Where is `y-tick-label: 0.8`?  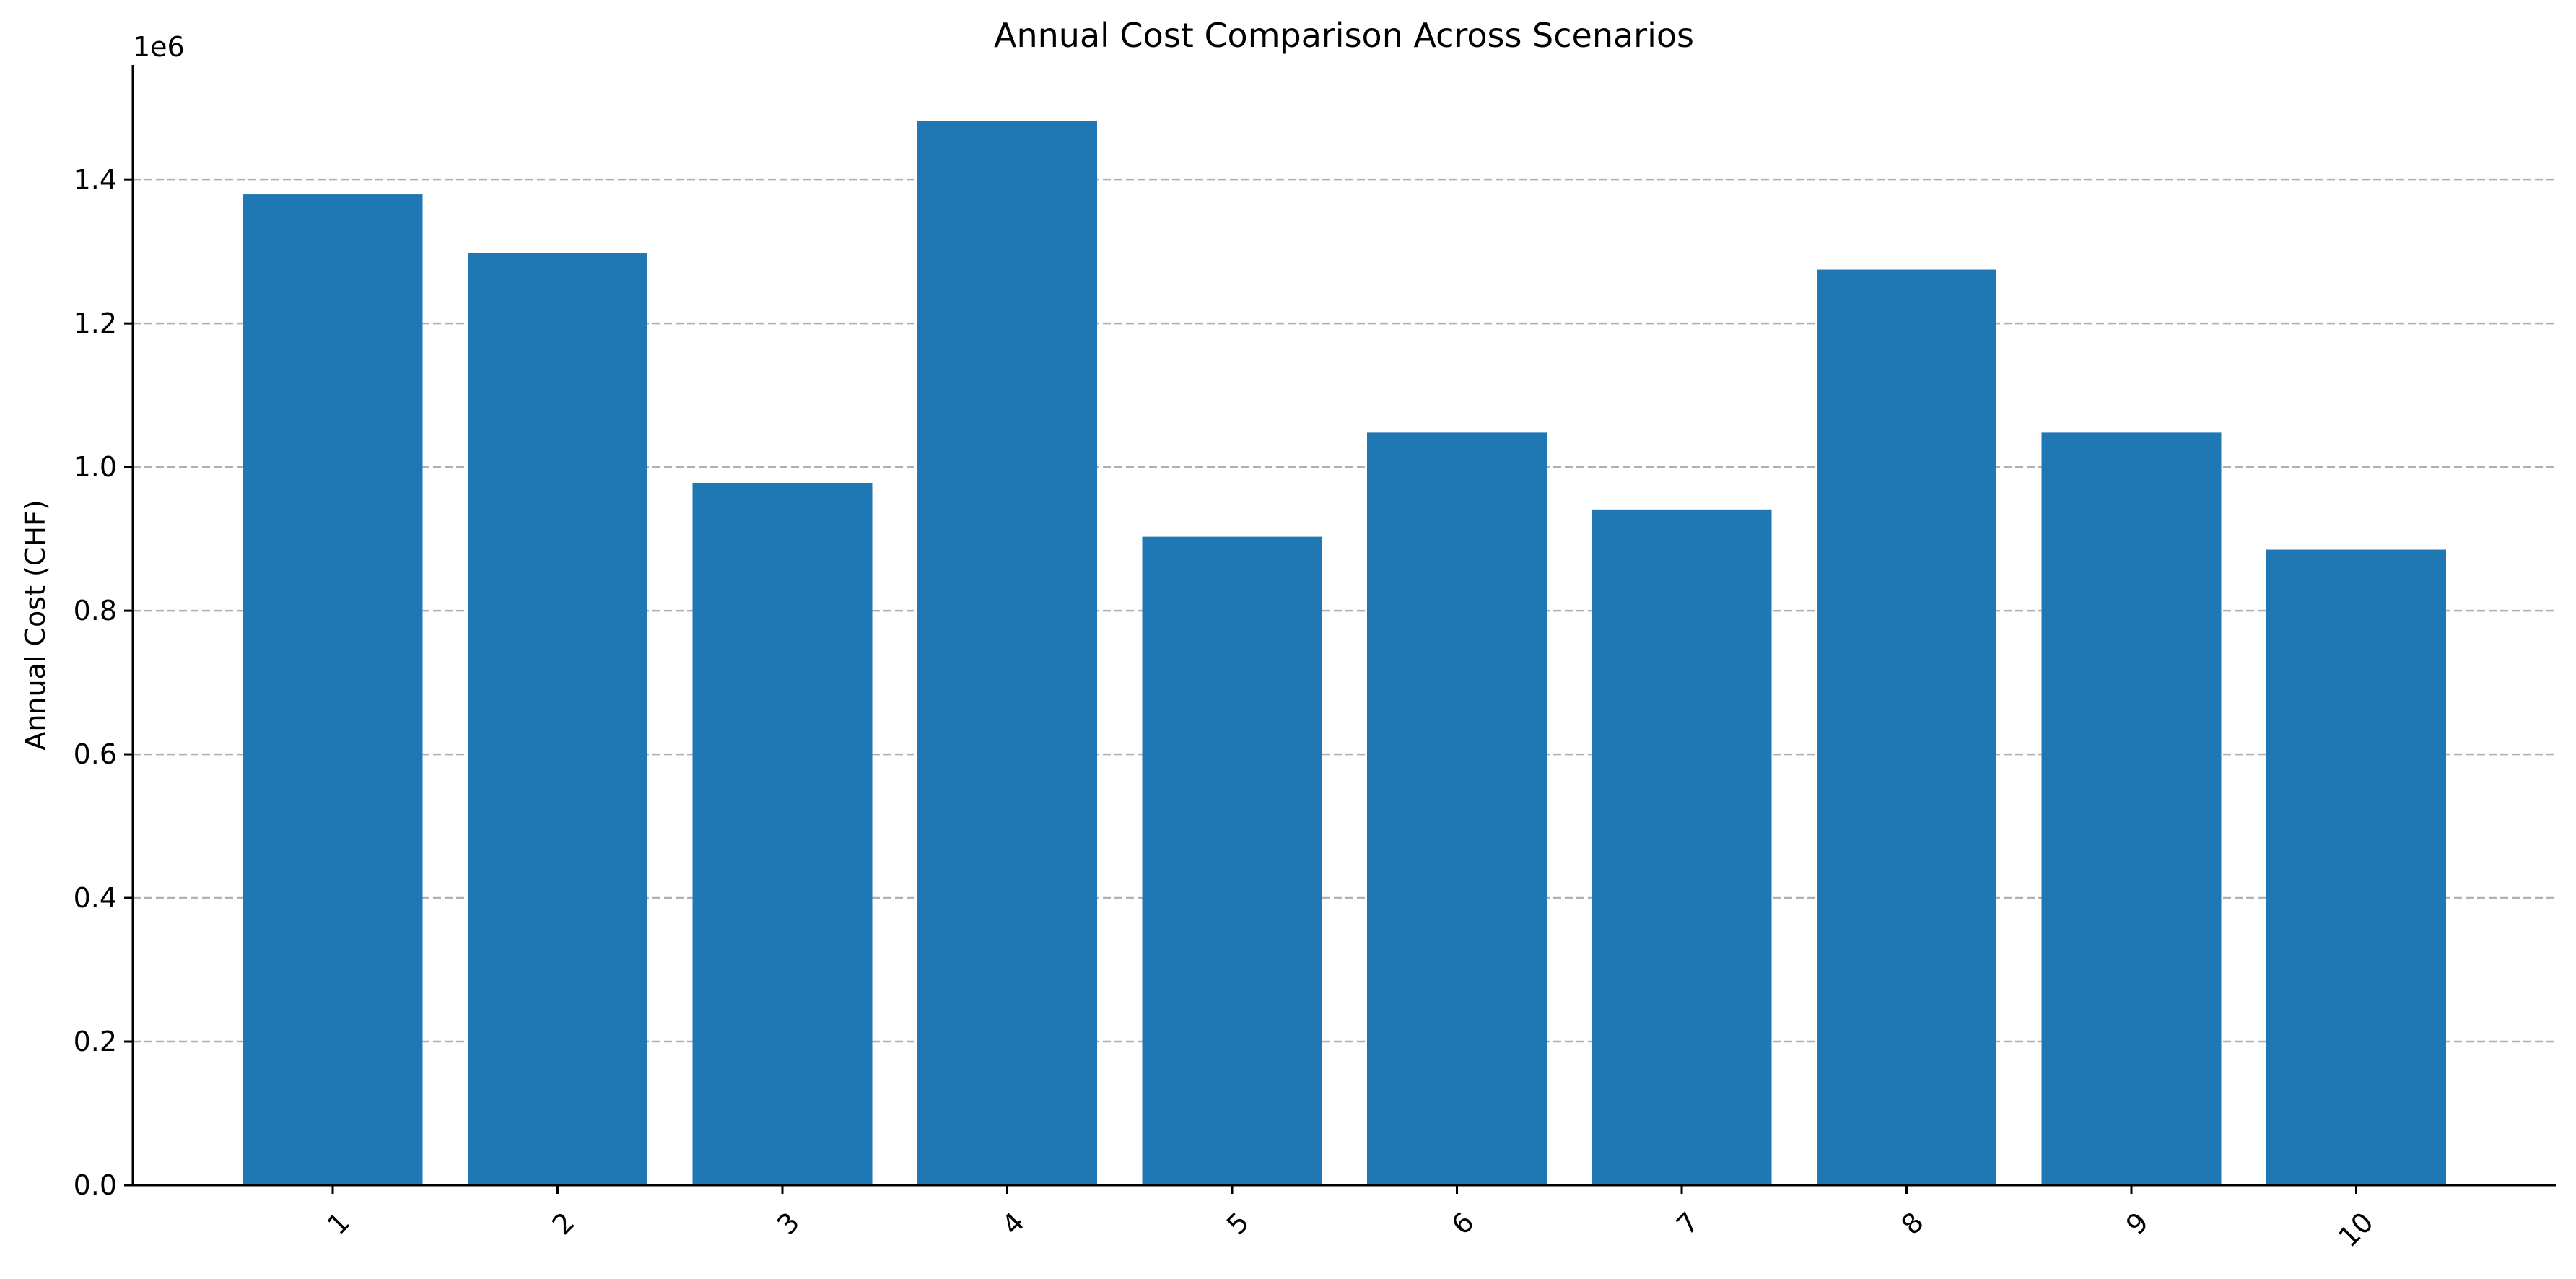 y-tick-label: 0.8 is located at coordinates (95, 611).